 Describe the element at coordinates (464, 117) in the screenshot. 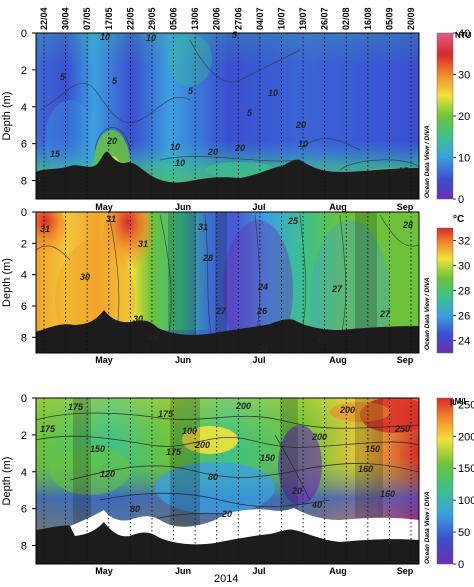

I see `colorbar-tick-label: 20` at that location.